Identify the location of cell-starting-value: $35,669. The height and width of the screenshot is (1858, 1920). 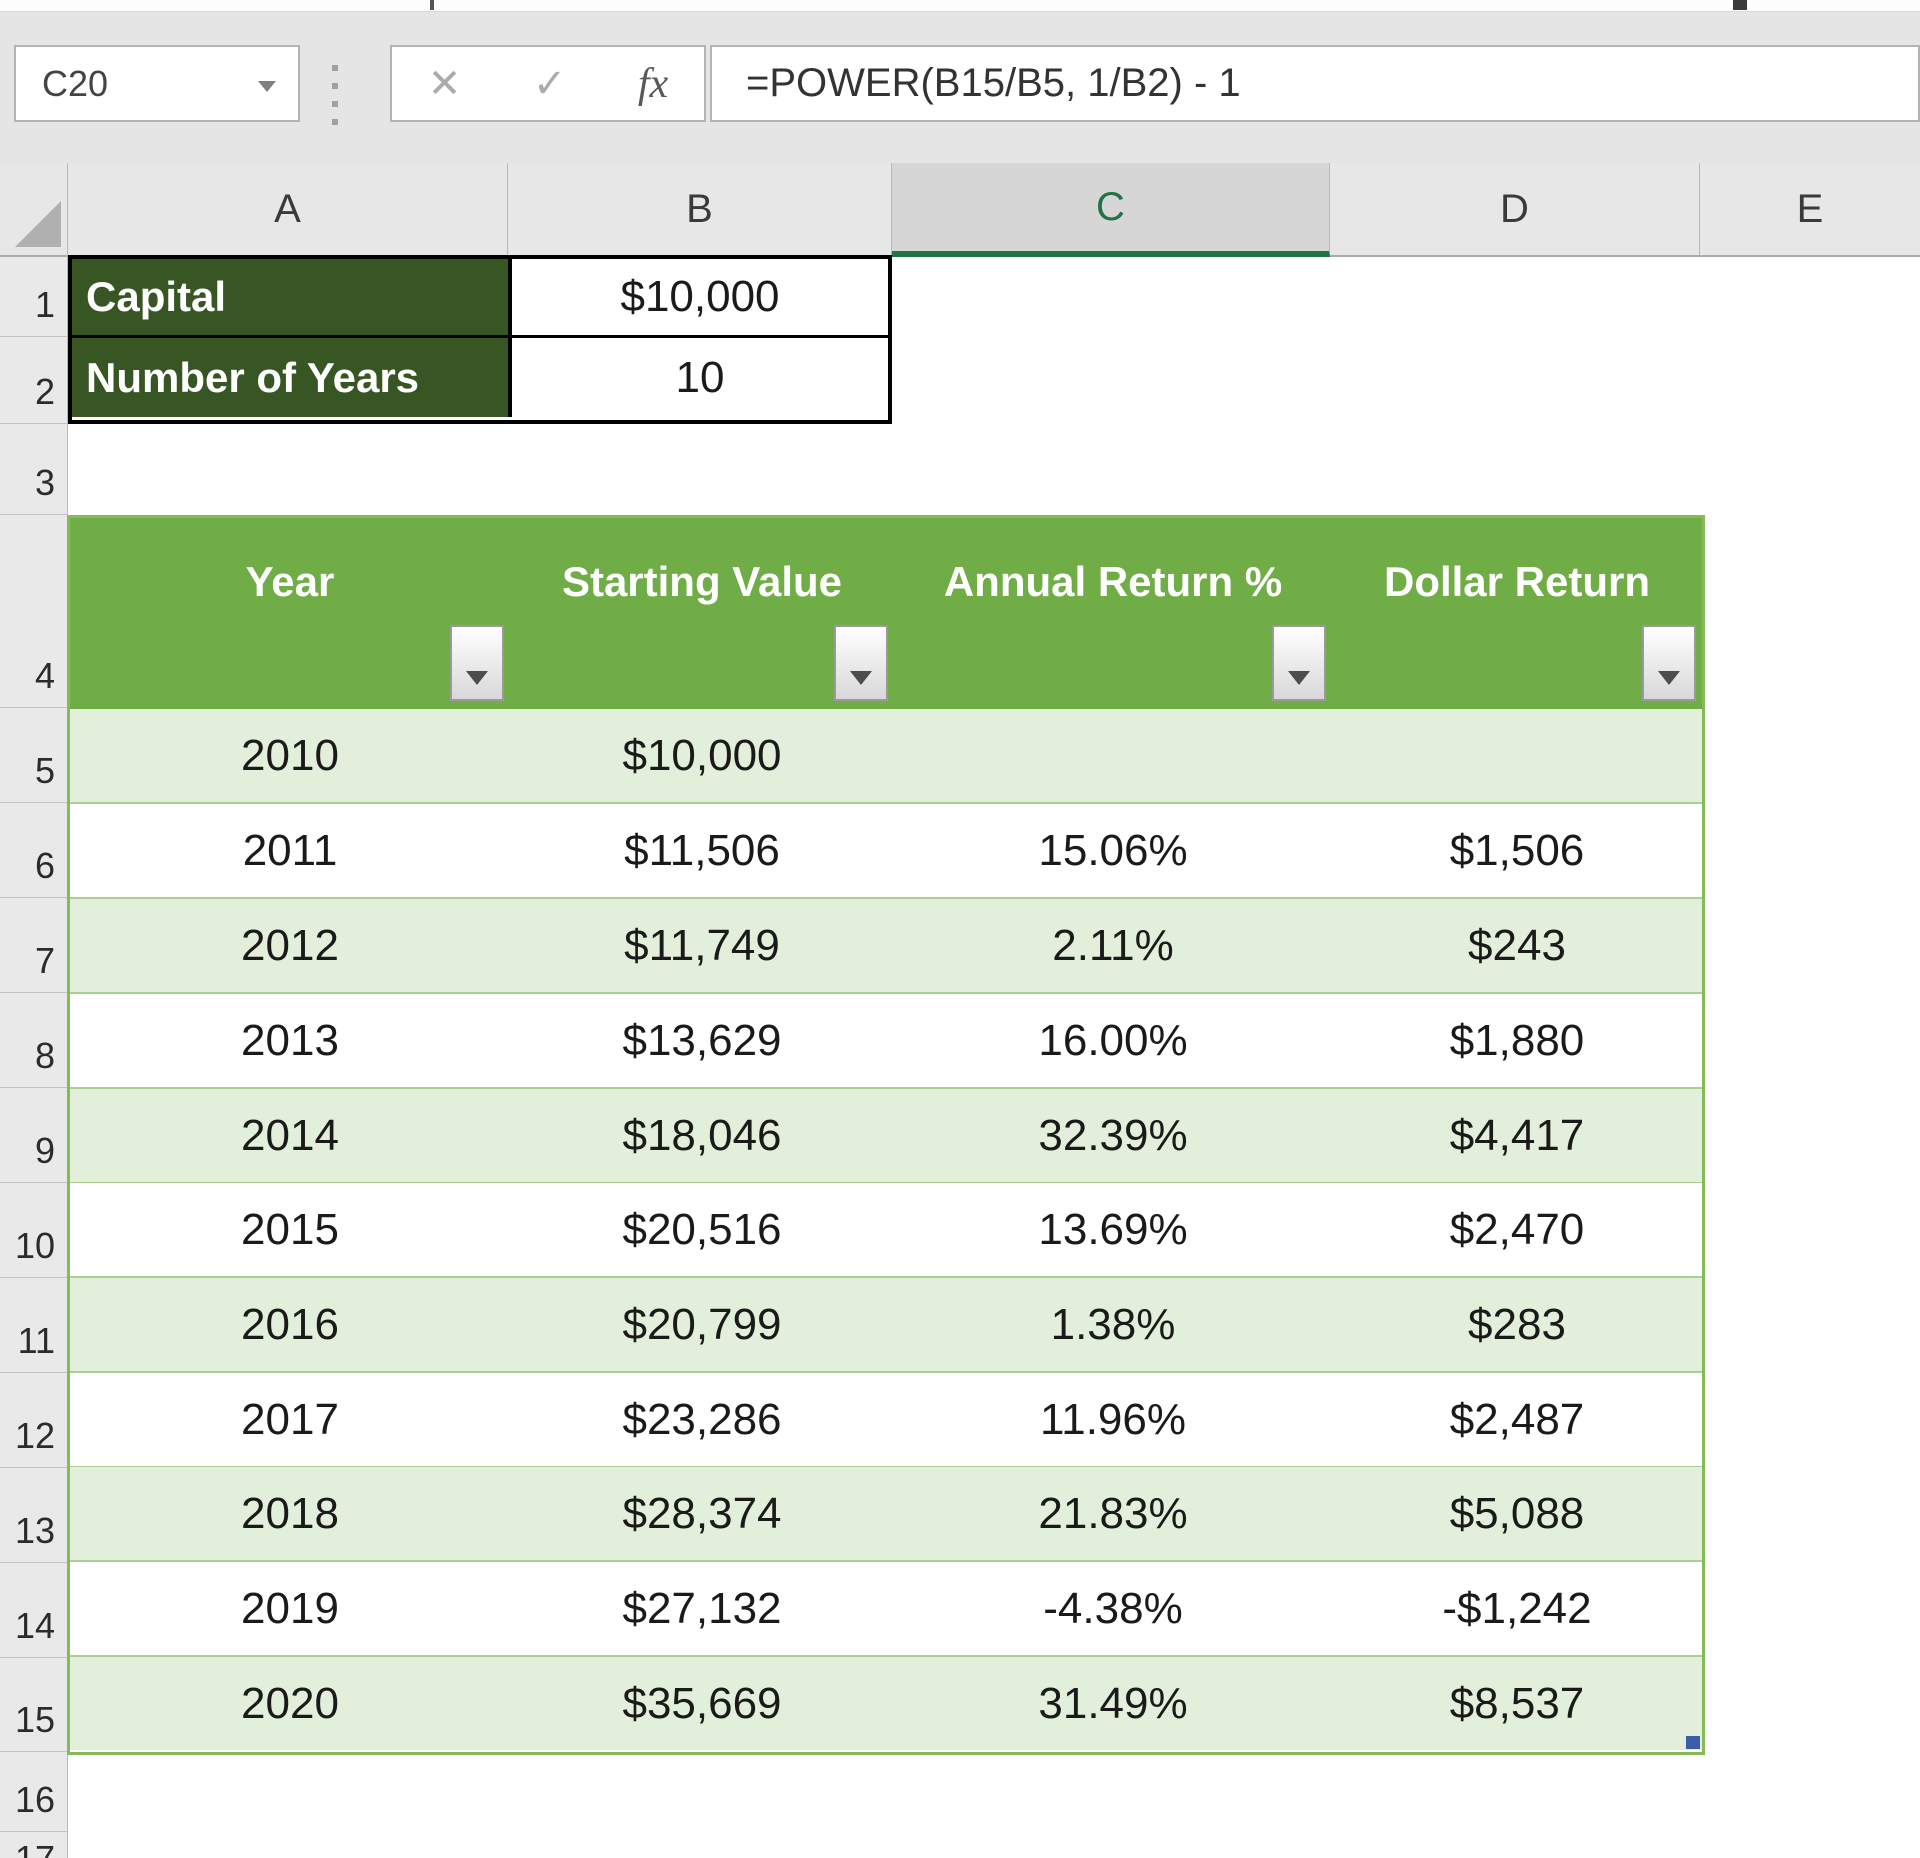
(702, 1703).